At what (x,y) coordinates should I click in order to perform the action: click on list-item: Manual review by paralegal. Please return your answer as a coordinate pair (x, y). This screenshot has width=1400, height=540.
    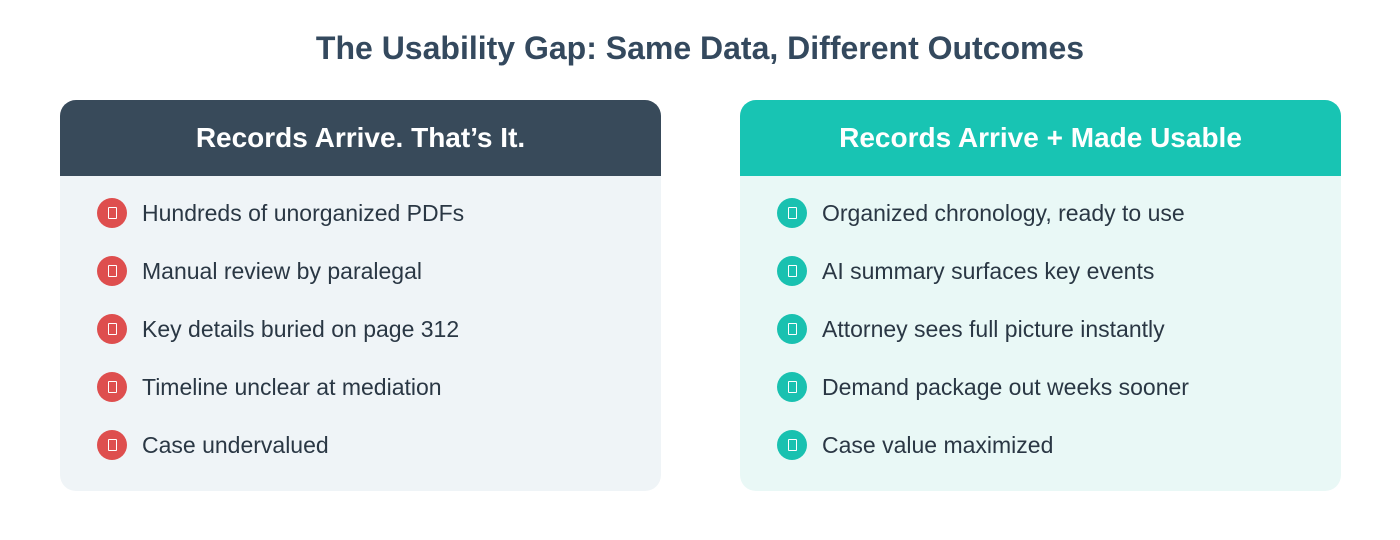
    Looking at the image, I should click on (280, 271).